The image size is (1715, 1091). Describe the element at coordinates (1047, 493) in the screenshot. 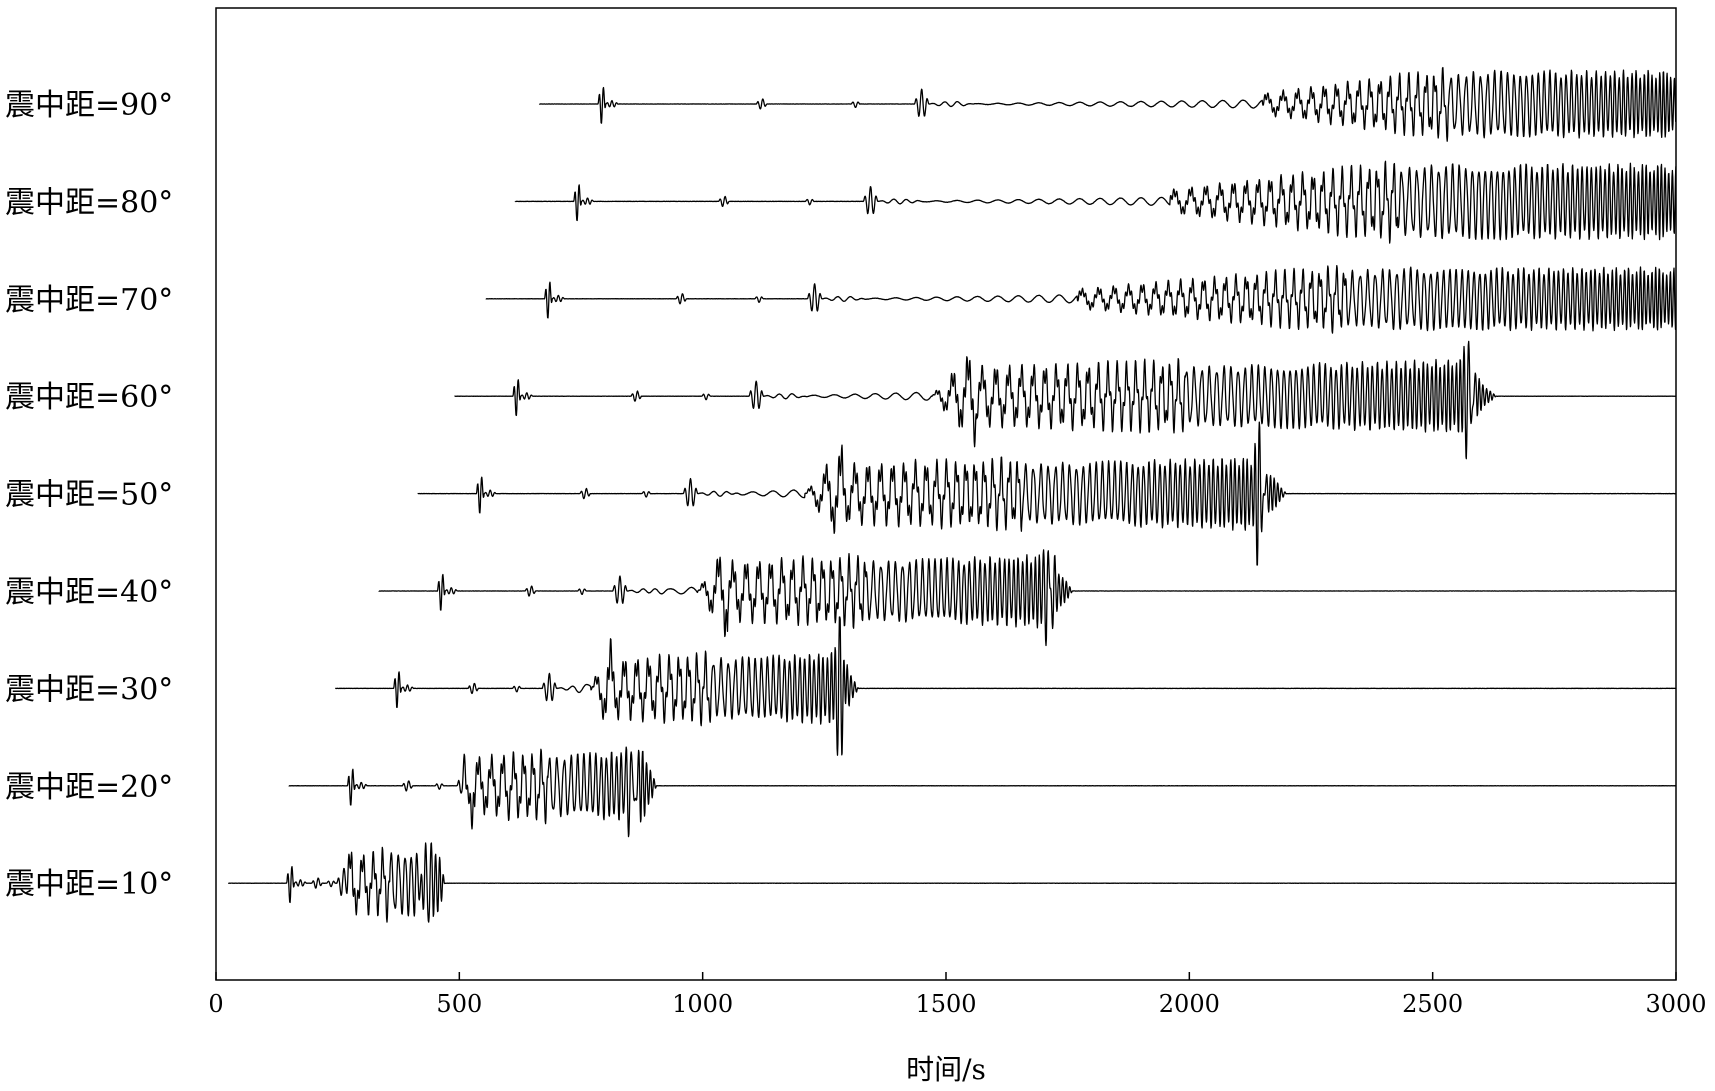

I see `seismogram-trace-50deg` at that location.